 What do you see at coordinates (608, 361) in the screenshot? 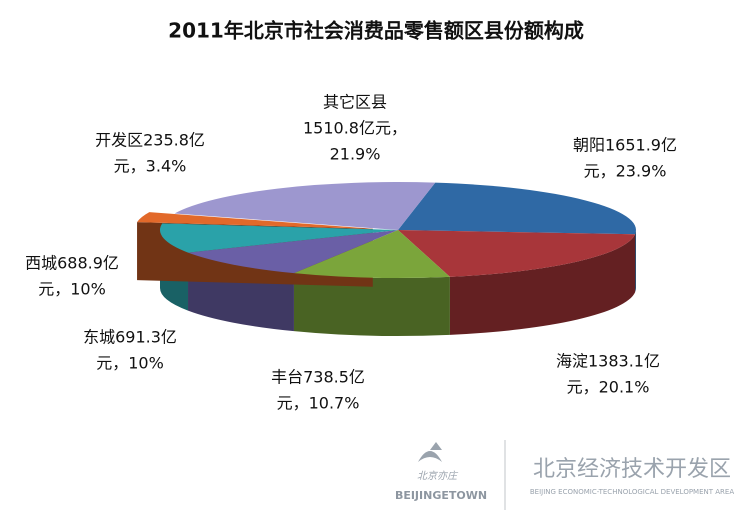
I see `data-label: 海淀1383.1亿` at bounding box center [608, 361].